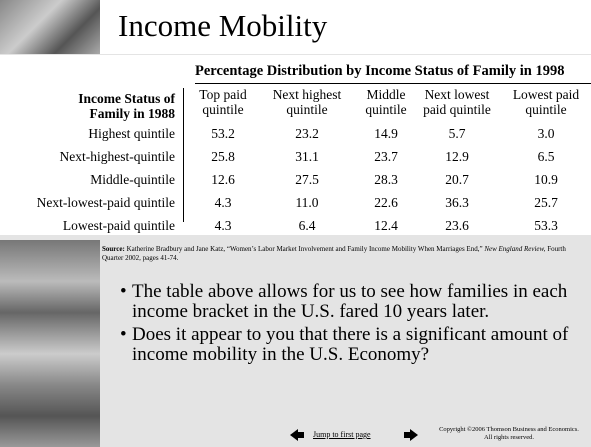  What do you see at coordinates (546, 225) in the screenshot?
I see `cell: 53.3` at bounding box center [546, 225].